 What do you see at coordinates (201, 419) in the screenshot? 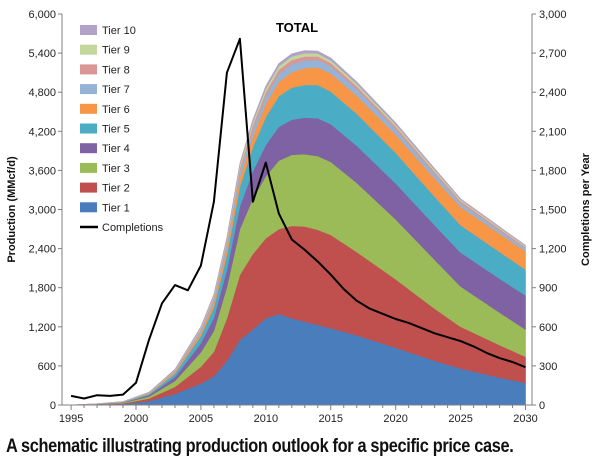
I see `x-tick-label: 2005` at bounding box center [201, 419].